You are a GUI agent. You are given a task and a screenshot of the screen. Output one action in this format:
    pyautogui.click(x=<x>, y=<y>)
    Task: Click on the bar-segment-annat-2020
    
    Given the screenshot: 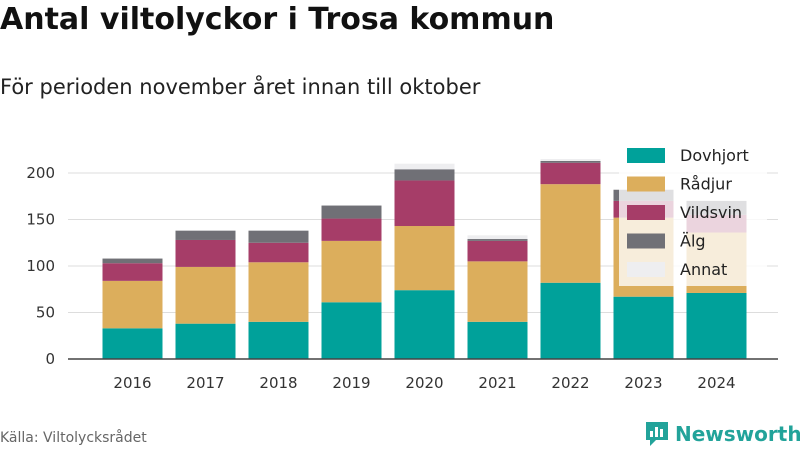 What is the action you would take?
    pyautogui.click(x=425, y=167)
    